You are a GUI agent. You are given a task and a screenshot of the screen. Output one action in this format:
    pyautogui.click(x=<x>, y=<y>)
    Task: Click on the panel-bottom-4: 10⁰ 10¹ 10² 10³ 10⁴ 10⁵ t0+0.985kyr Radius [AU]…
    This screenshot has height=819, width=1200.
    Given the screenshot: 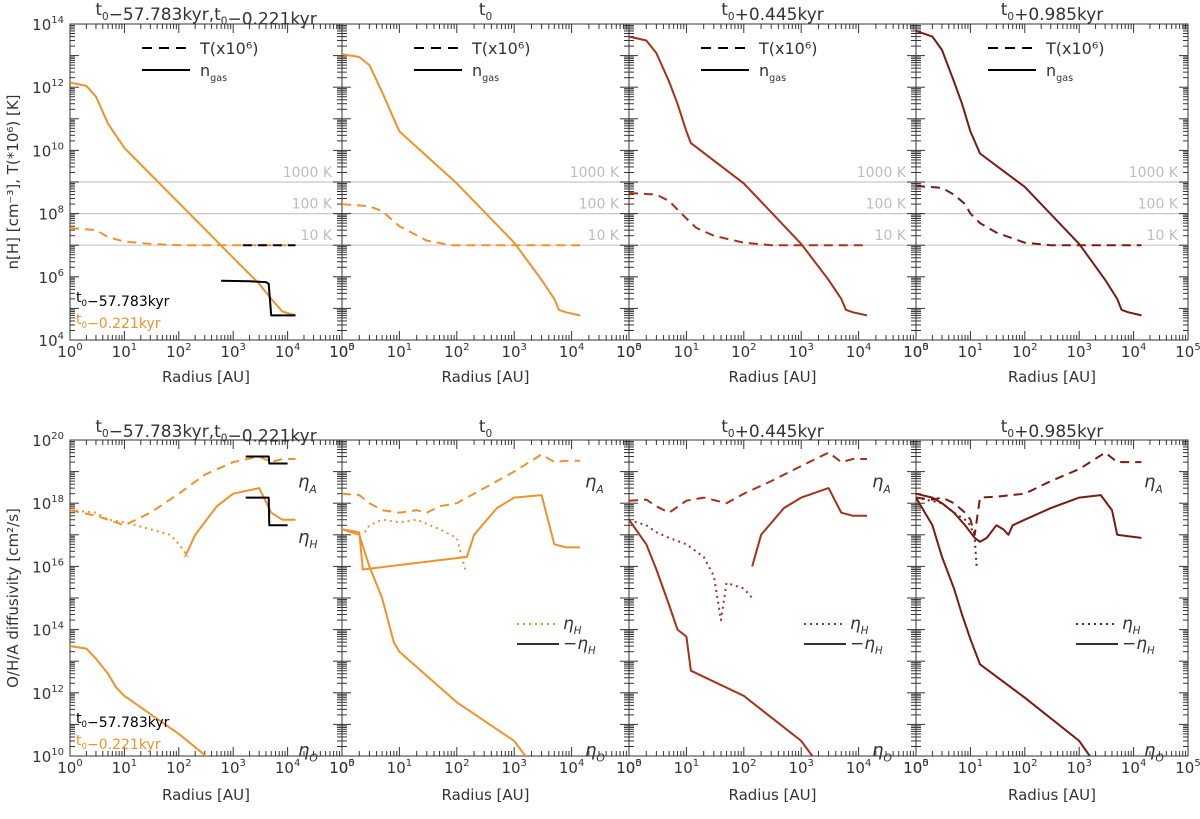 What is the action you would take?
    pyautogui.click(x=1051, y=610)
    